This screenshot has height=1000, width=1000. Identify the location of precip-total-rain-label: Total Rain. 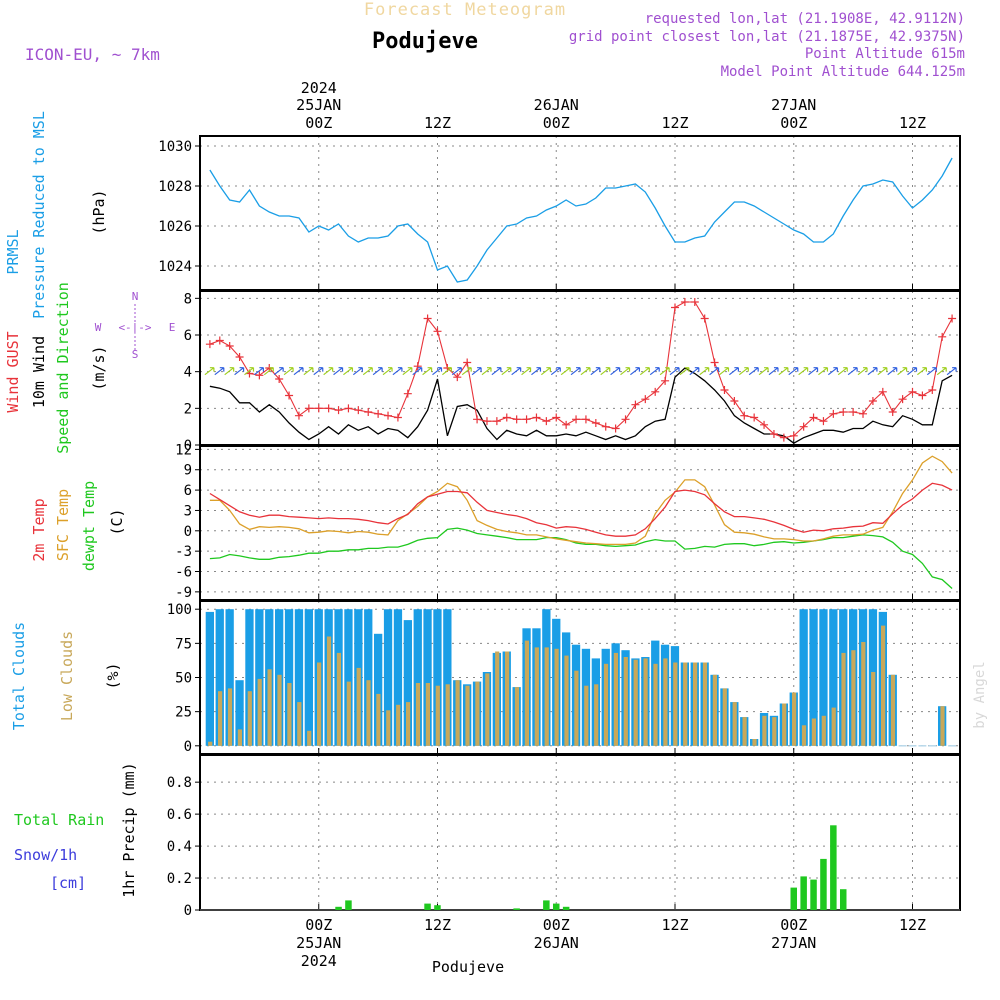
(59, 820).